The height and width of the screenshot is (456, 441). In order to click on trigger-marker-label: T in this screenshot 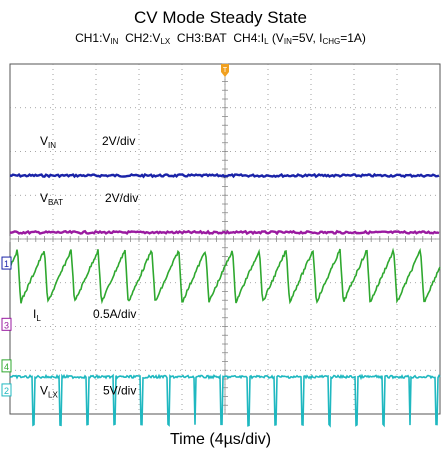, I will do `click(225, 70)`.